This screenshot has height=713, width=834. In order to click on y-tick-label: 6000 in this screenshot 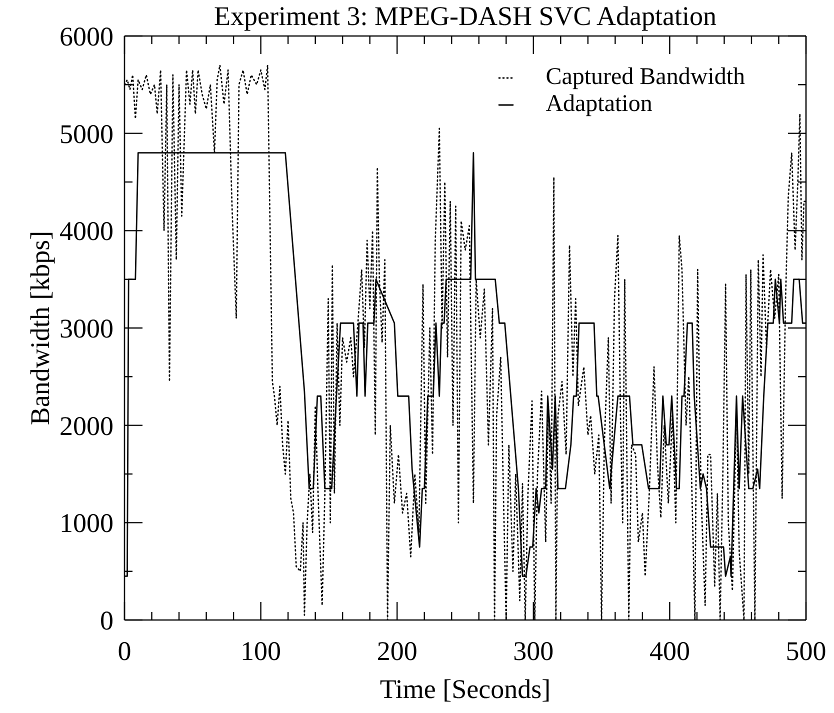, I will do `click(87, 36)`.